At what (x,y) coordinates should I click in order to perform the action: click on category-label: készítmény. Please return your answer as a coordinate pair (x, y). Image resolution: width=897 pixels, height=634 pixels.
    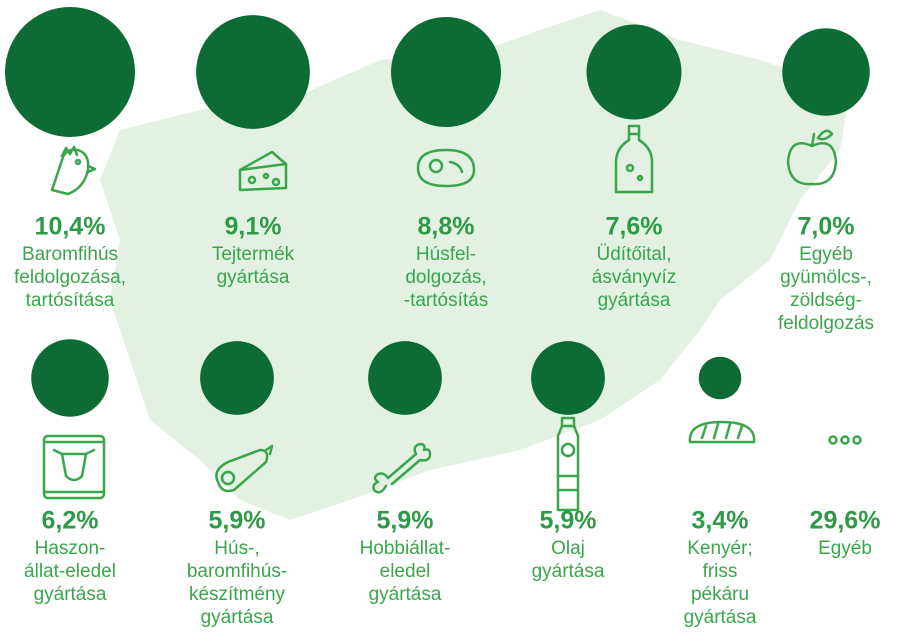
    Looking at the image, I should click on (237, 594).